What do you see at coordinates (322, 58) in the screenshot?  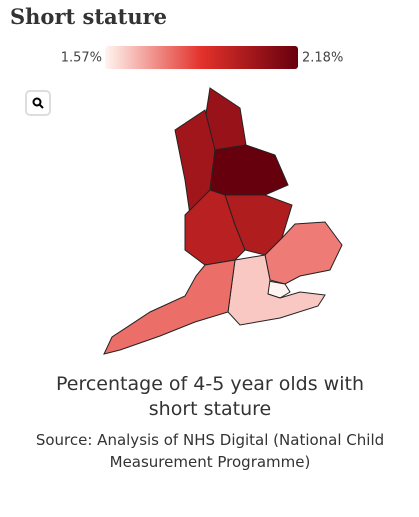 I see `legend-max: 2.18%` at bounding box center [322, 58].